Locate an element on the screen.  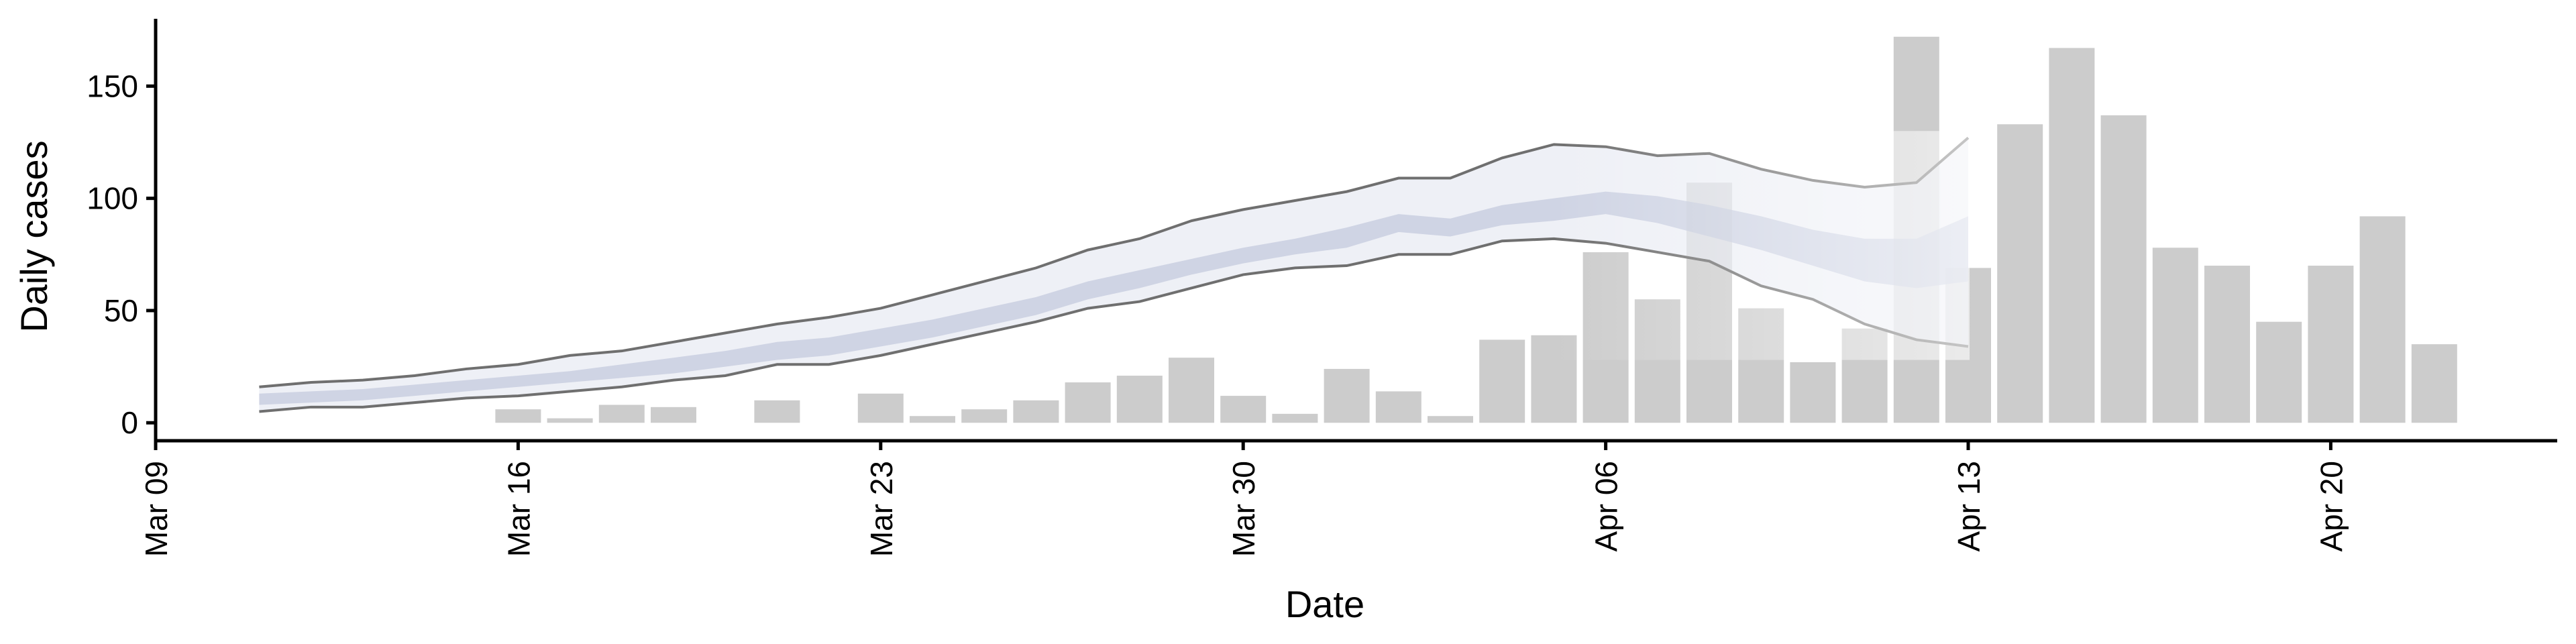
x-tick-label-2020-03-30: Mar 30 is located at coordinates (1243, 509).